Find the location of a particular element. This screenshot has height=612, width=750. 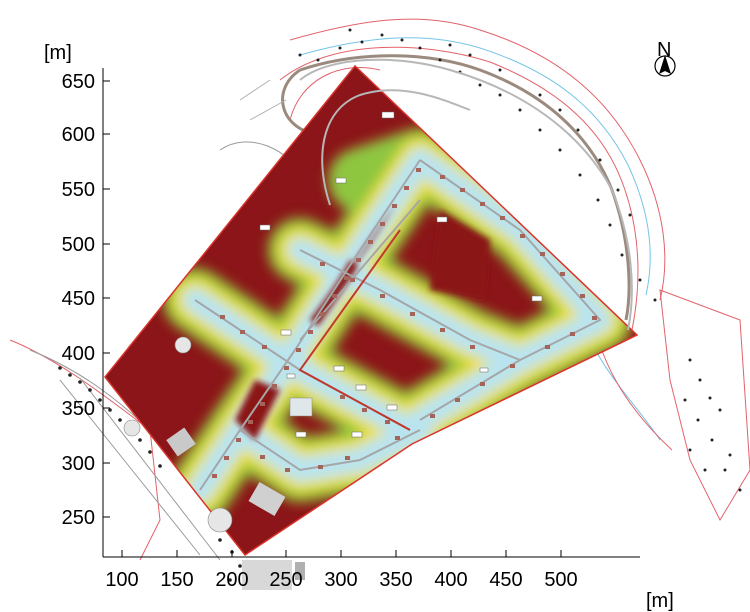

y-tick-label: 400 is located at coordinates (78, 354).